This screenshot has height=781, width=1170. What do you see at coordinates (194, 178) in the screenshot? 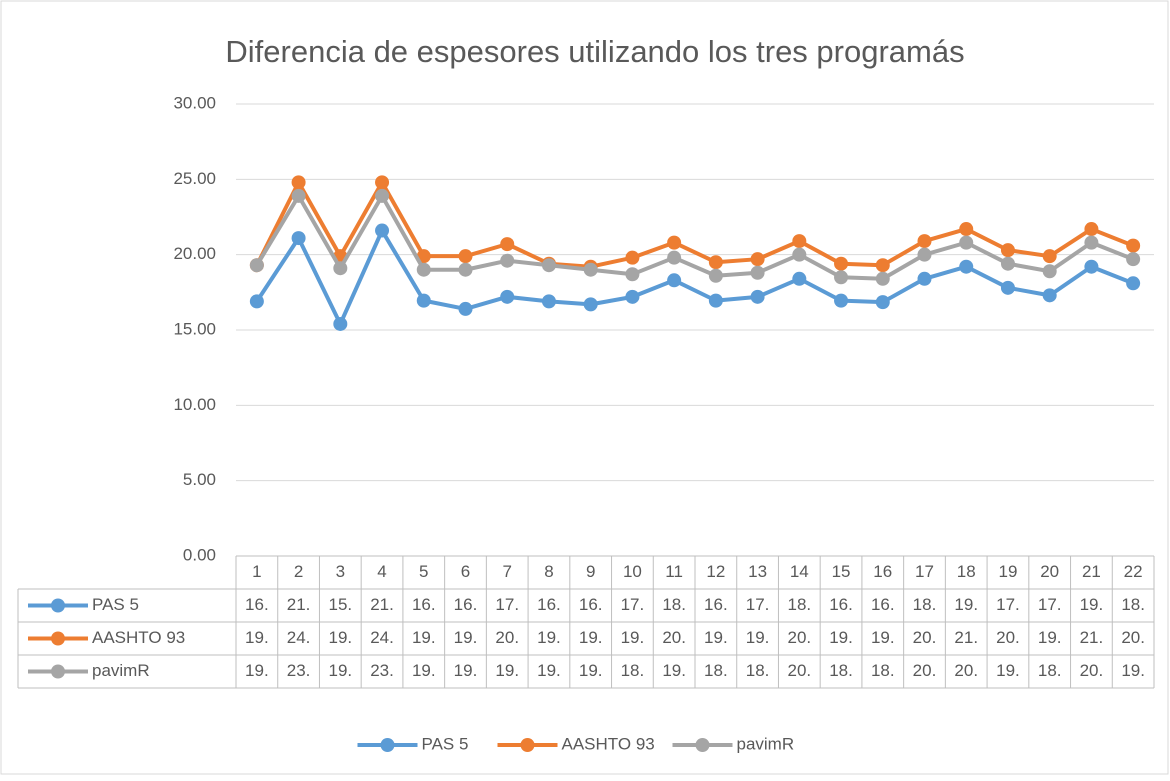
I see `y-tick-label: 25.00` at bounding box center [194, 178].